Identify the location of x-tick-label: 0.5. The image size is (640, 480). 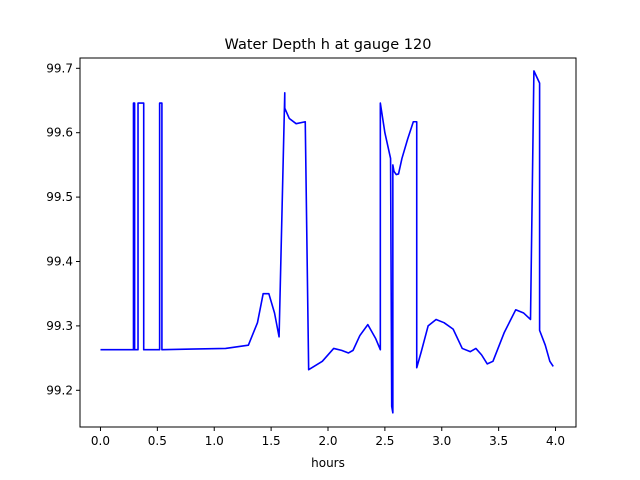
(157, 441).